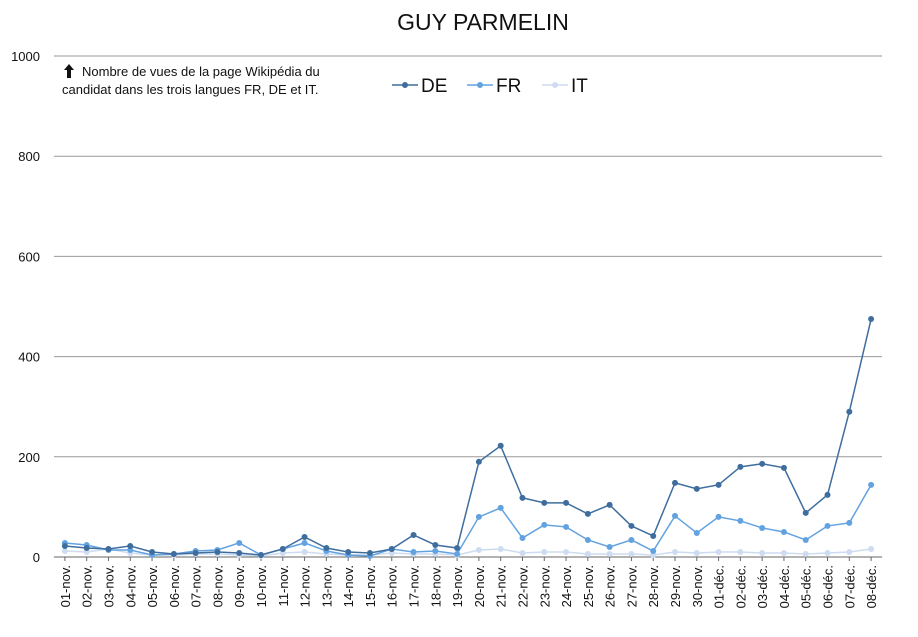 The image size is (918, 637). Describe the element at coordinates (283, 585) in the screenshot. I see `x-tick-label: 11-nov.` at that location.